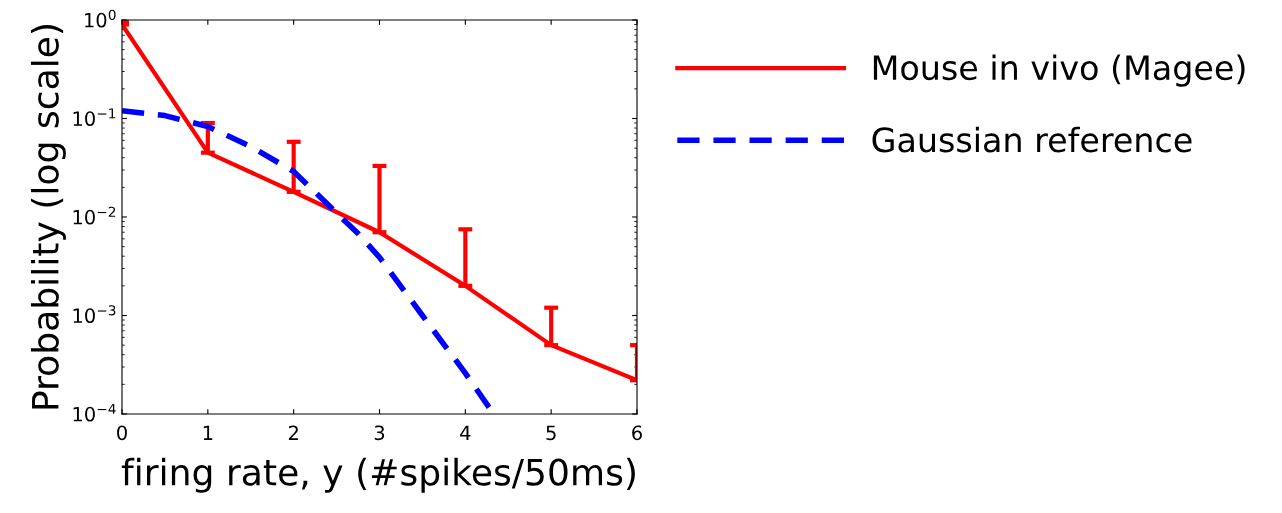 Image resolution: width=1282 pixels, height=513 pixels. I want to click on y-tick-label: 10$^{−3}$, so click(94, 314).